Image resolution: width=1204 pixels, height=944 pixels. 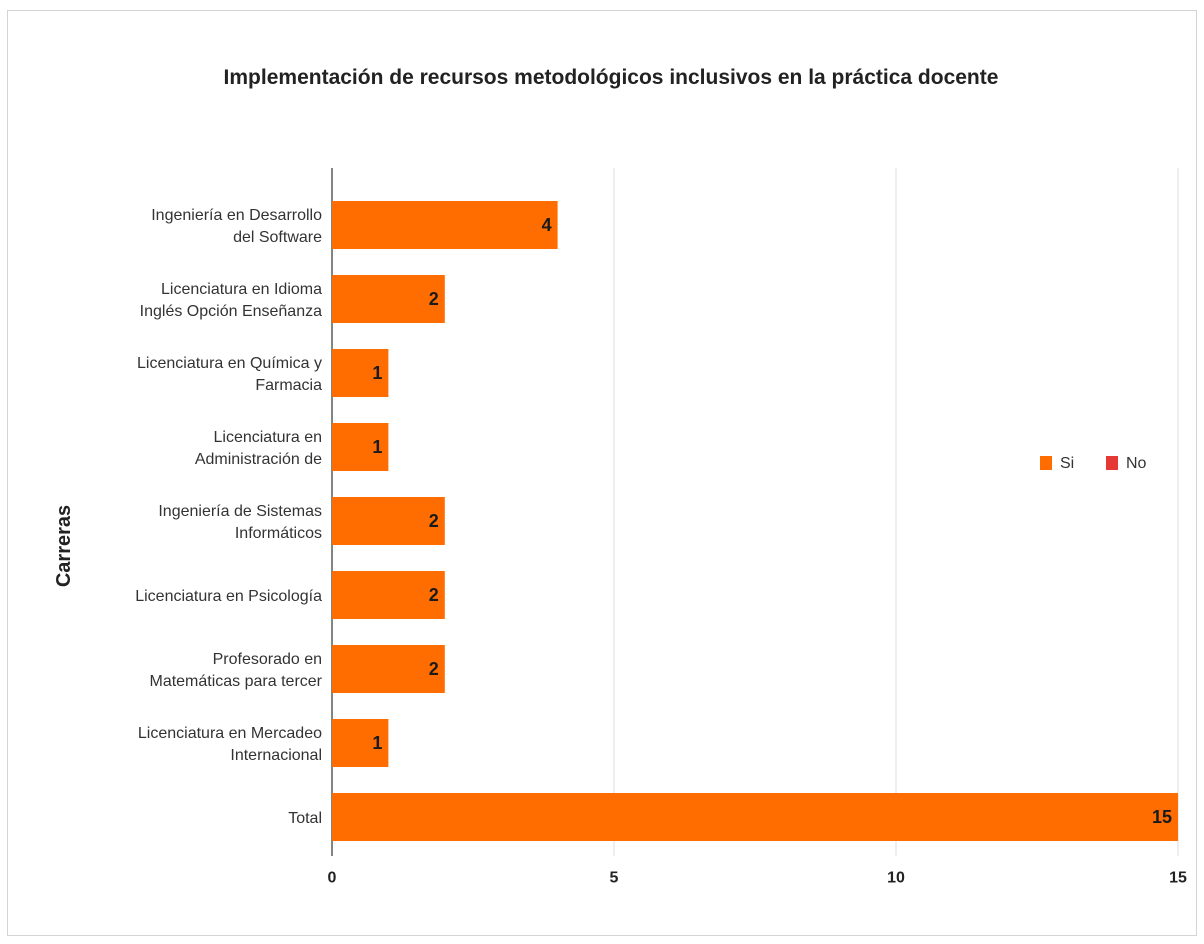 I want to click on data-label: 4, so click(x=547, y=225).